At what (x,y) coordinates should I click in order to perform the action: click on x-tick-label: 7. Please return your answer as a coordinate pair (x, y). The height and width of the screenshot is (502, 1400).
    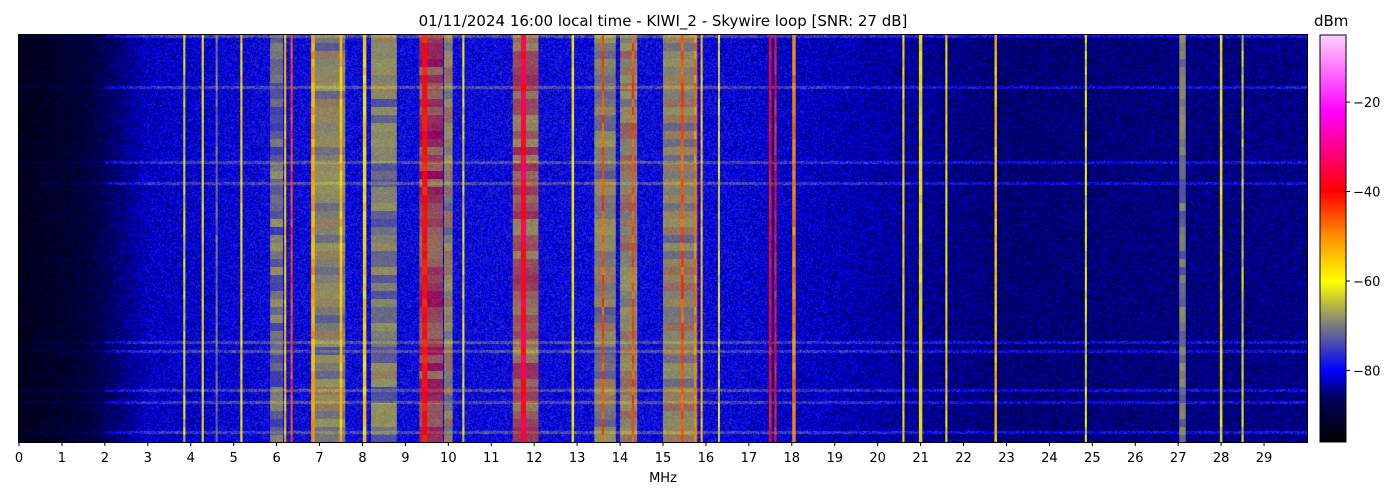
    Looking at the image, I should click on (319, 458).